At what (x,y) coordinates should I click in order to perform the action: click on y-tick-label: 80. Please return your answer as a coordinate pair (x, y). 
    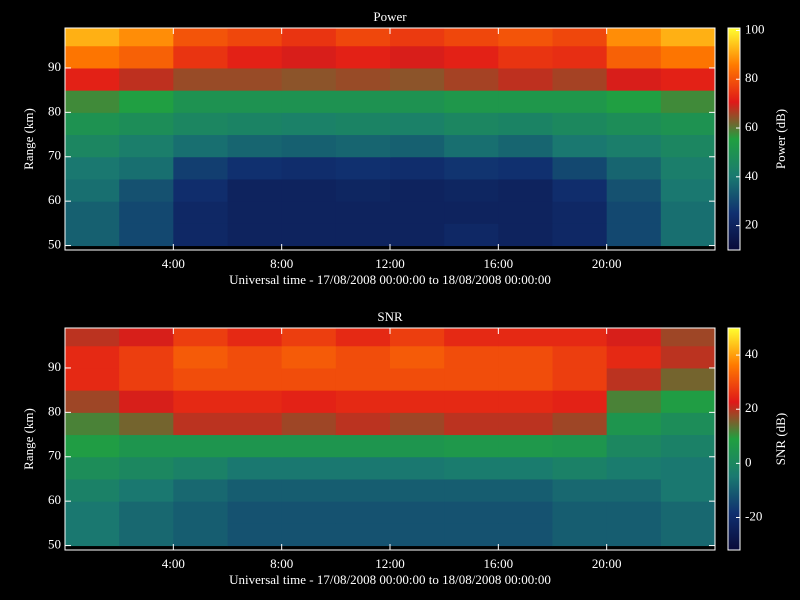
    Looking at the image, I should click on (54, 110).